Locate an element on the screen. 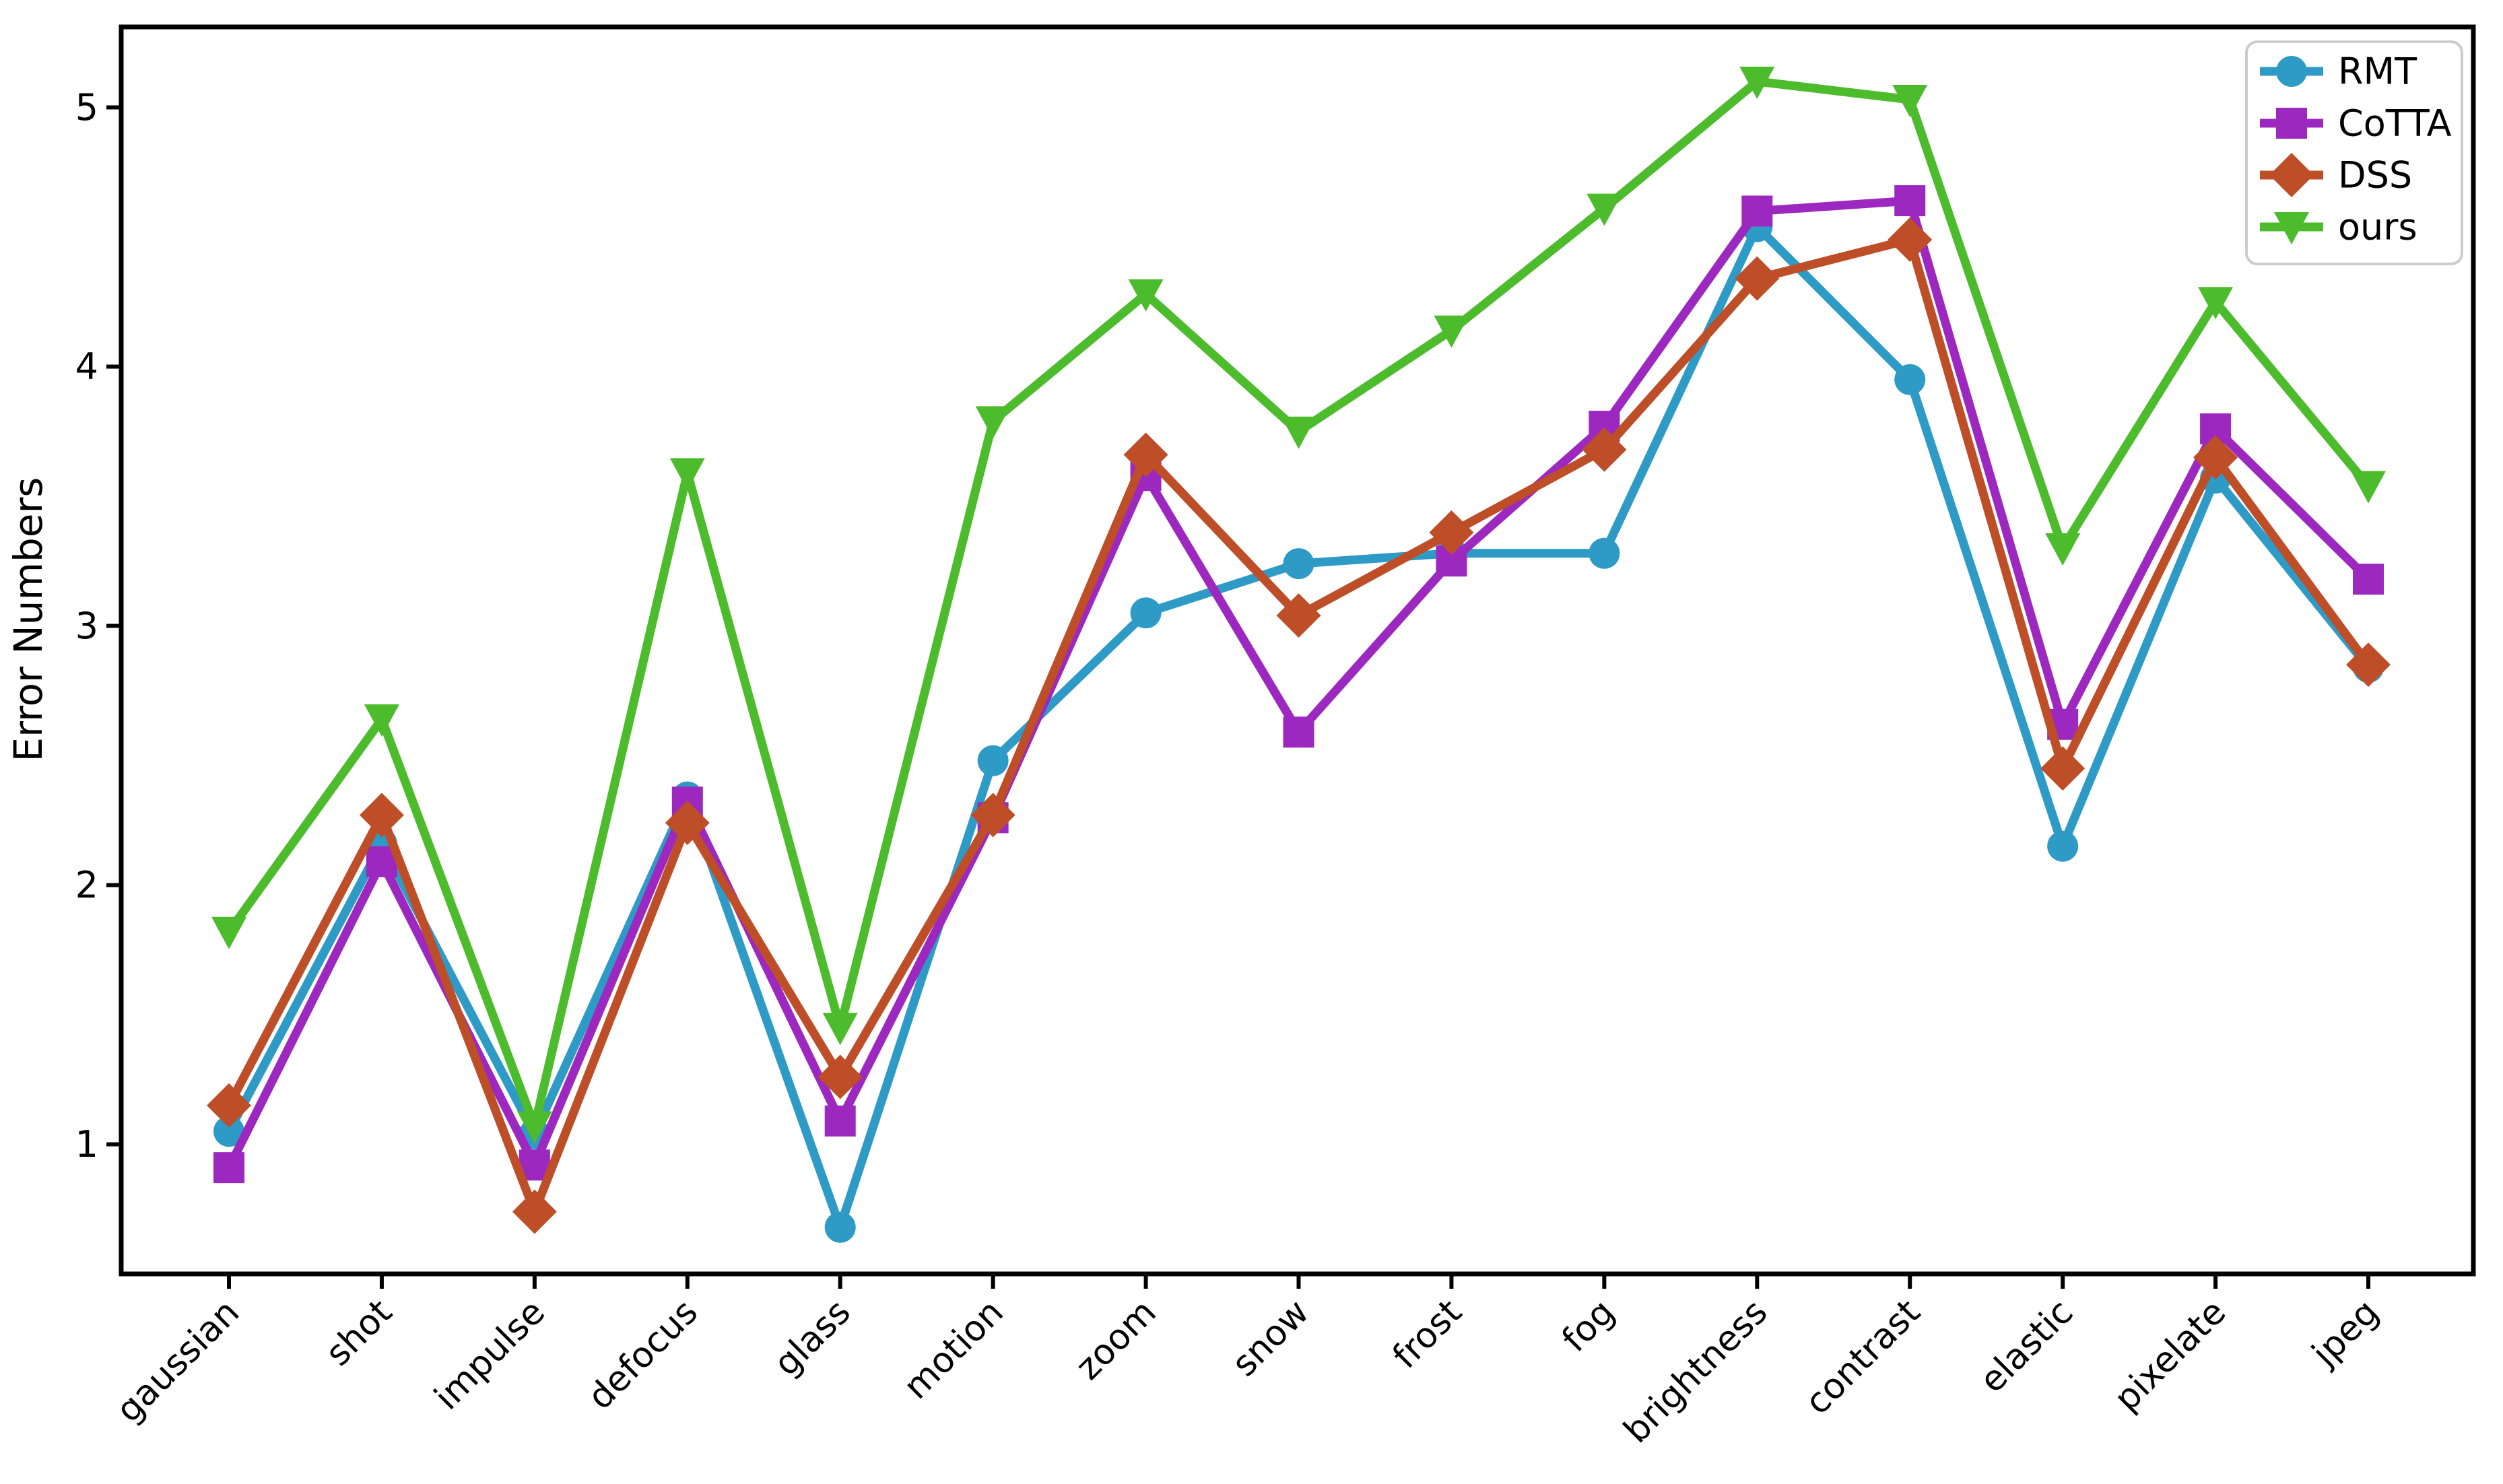  y-axis-title: Error Numbers is located at coordinates (28, 619).